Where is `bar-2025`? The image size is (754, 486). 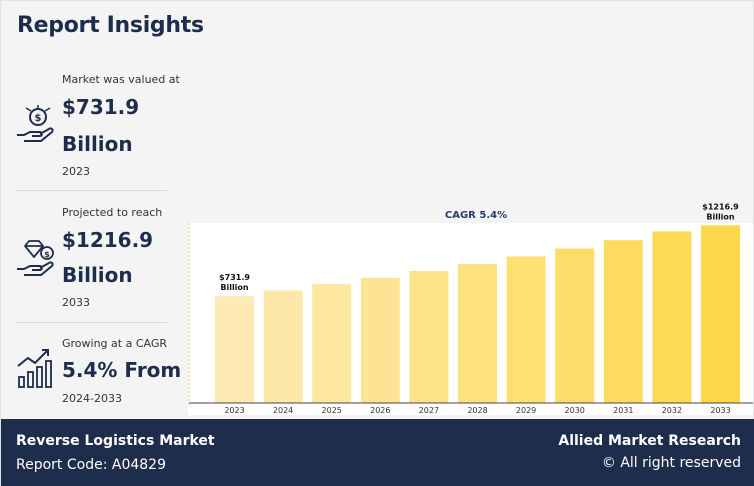
bar-2025 is located at coordinates (332, 343).